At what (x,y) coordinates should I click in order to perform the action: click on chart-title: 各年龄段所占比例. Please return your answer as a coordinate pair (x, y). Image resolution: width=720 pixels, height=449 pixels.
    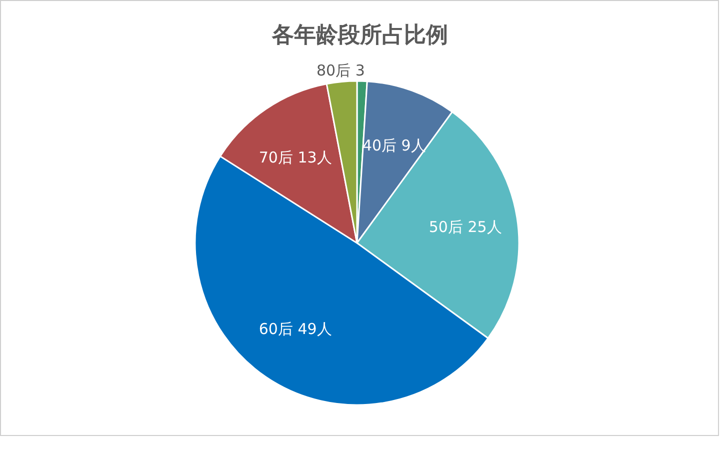
    Looking at the image, I should click on (359, 35).